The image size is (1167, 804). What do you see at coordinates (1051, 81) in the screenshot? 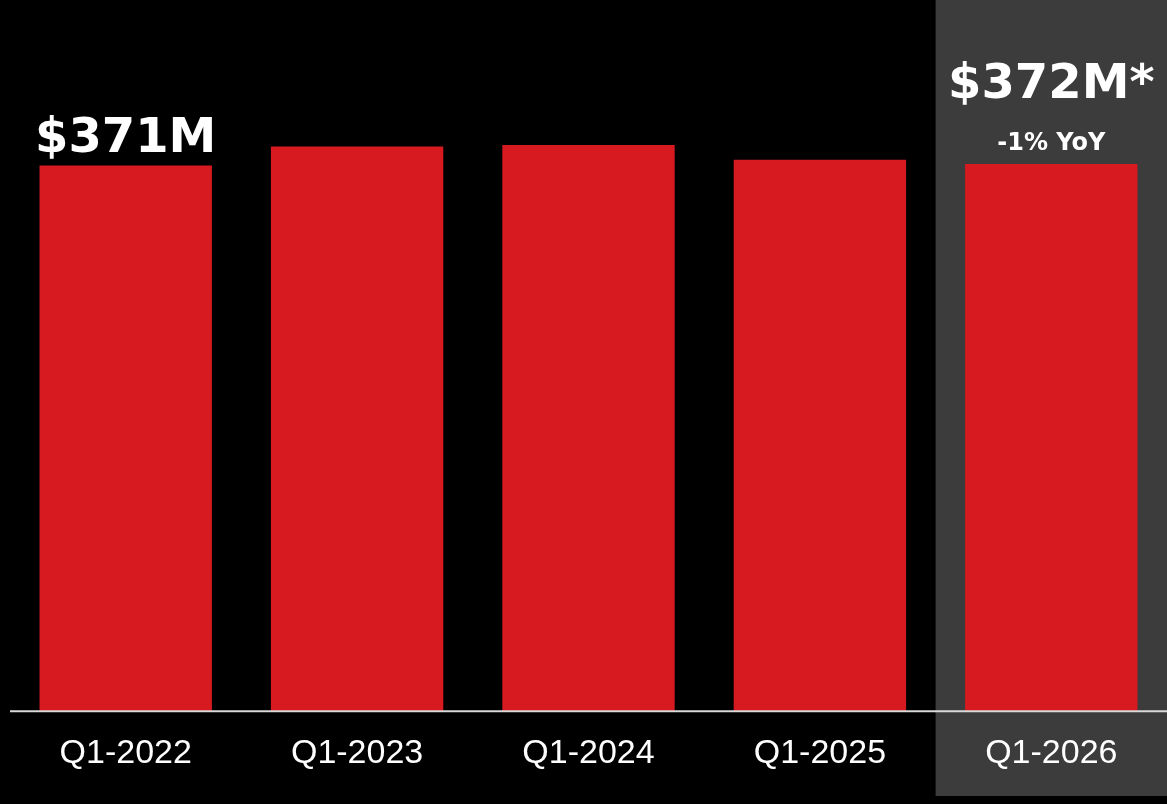
I see `data-label: $372M*` at bounding box center [1051, 81].